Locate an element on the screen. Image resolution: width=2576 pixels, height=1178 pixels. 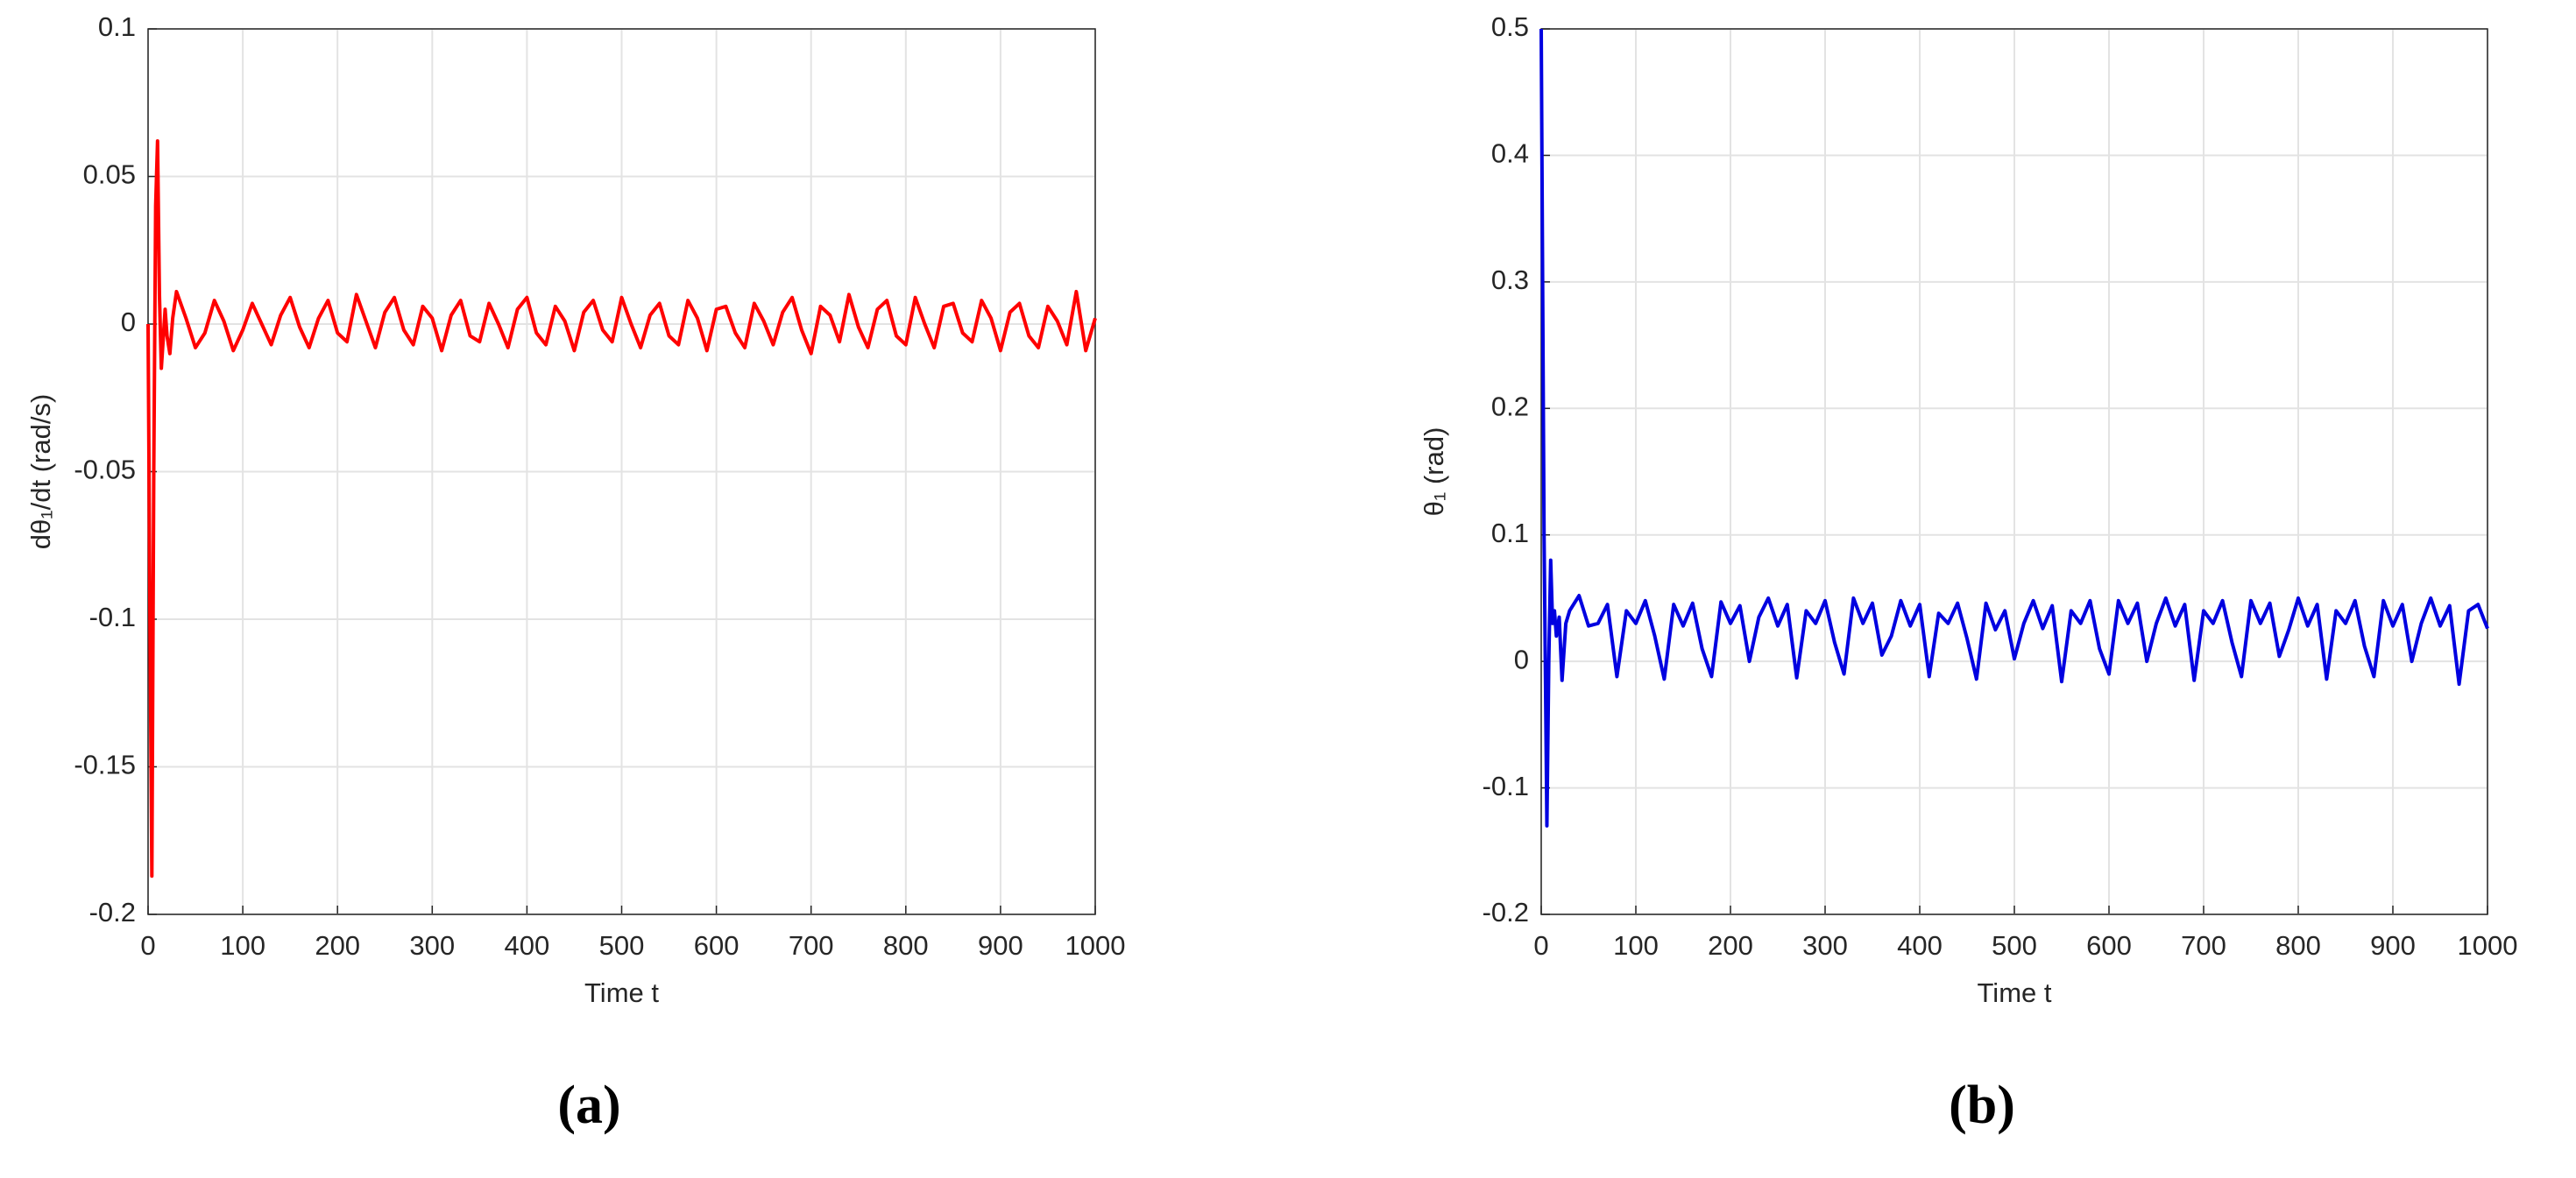
y-tick-label: 0.2 is located at coordinates (1510, 406).